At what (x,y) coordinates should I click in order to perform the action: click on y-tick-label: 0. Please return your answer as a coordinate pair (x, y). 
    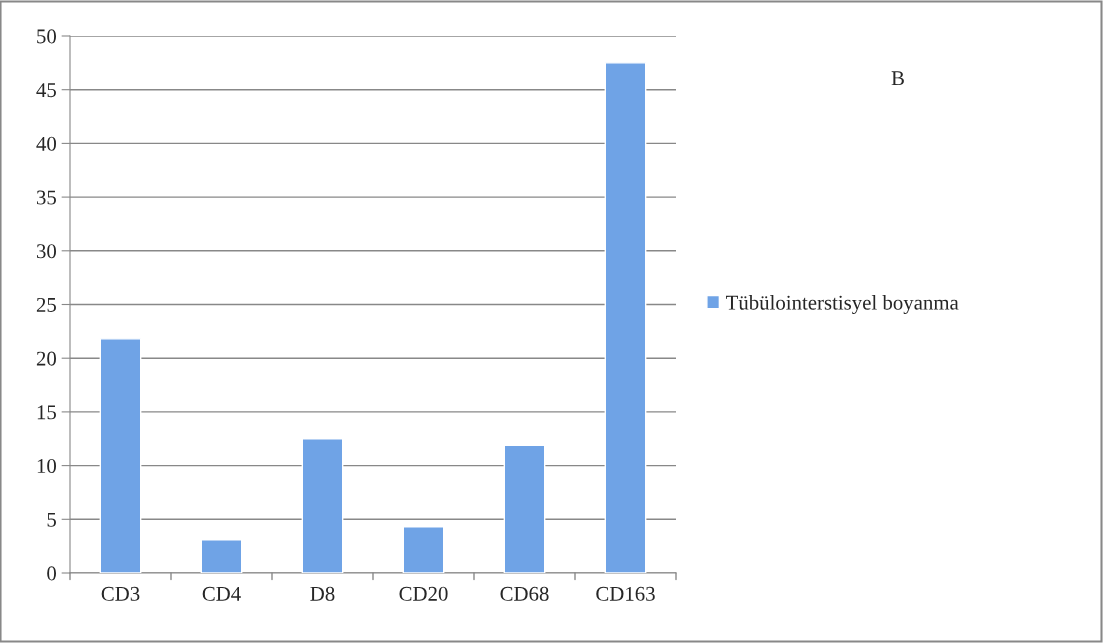
    Looking at the image, I should click on (52, 573).